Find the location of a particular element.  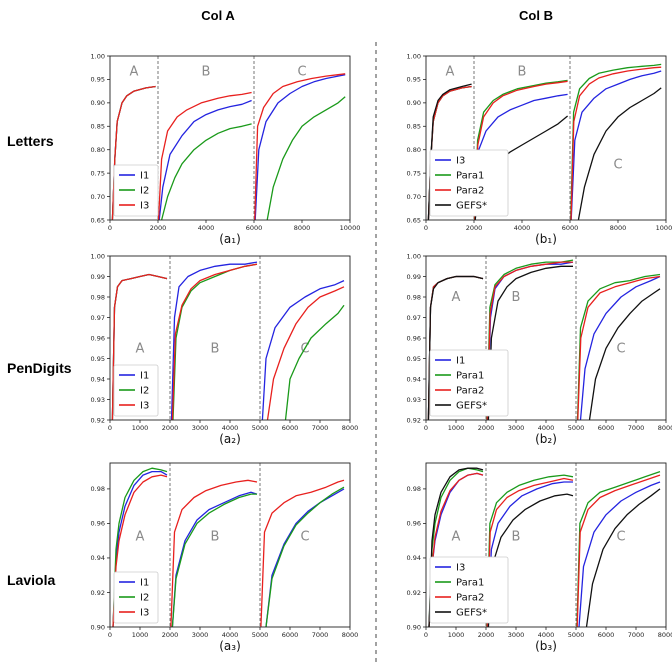

x-tick-label: 10000 is located at coordinates (664, 228).